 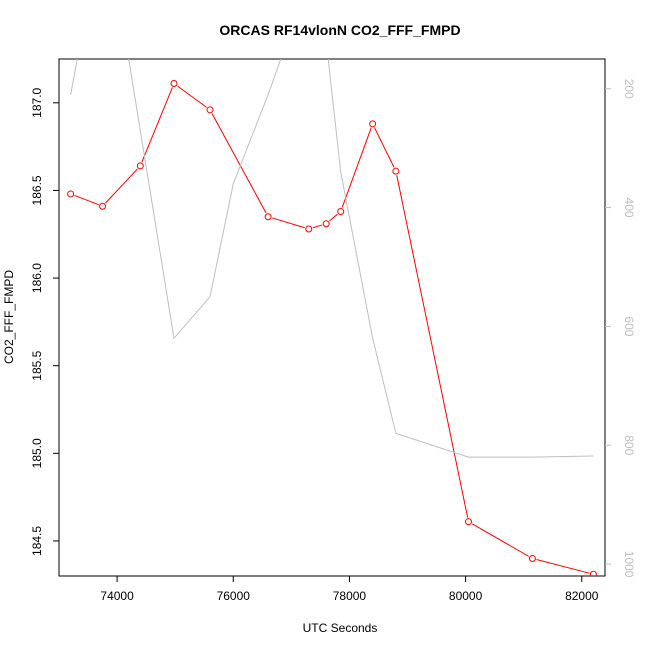 I want to click on x-tick-label: 82000, so click(x=582, y=596).